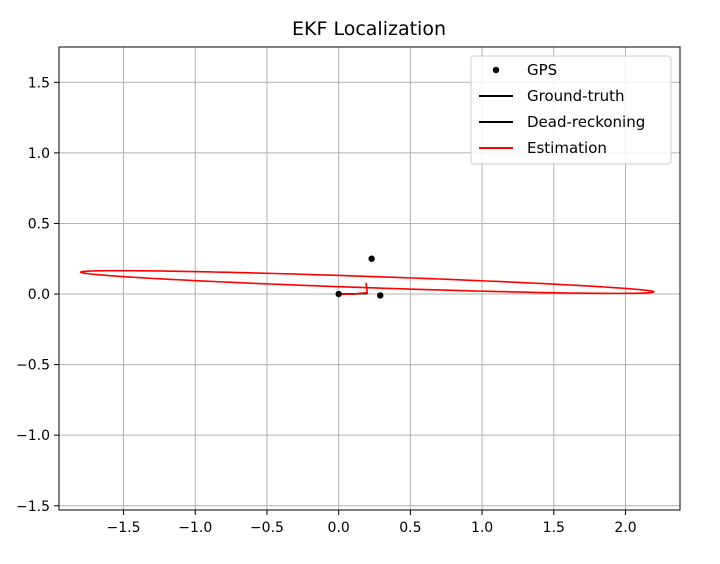 The image size is (720, 564). I want to click on estimation-line, so click(353, 288).